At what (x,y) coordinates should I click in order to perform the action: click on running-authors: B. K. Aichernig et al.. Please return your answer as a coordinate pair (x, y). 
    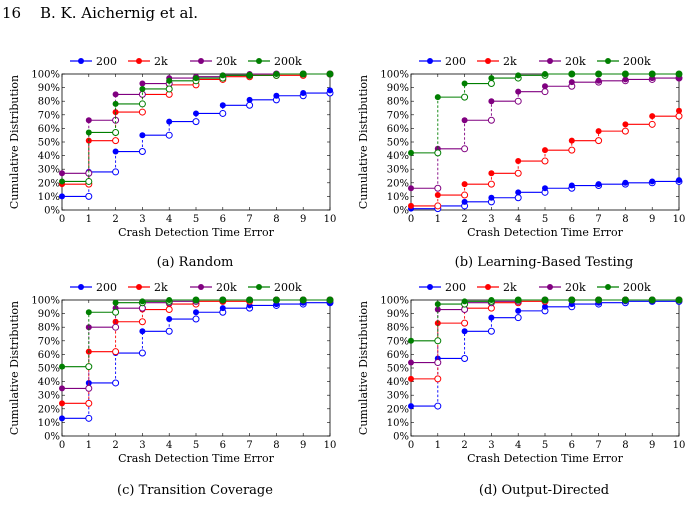
    Looking at the image, I should click on (119, 13).